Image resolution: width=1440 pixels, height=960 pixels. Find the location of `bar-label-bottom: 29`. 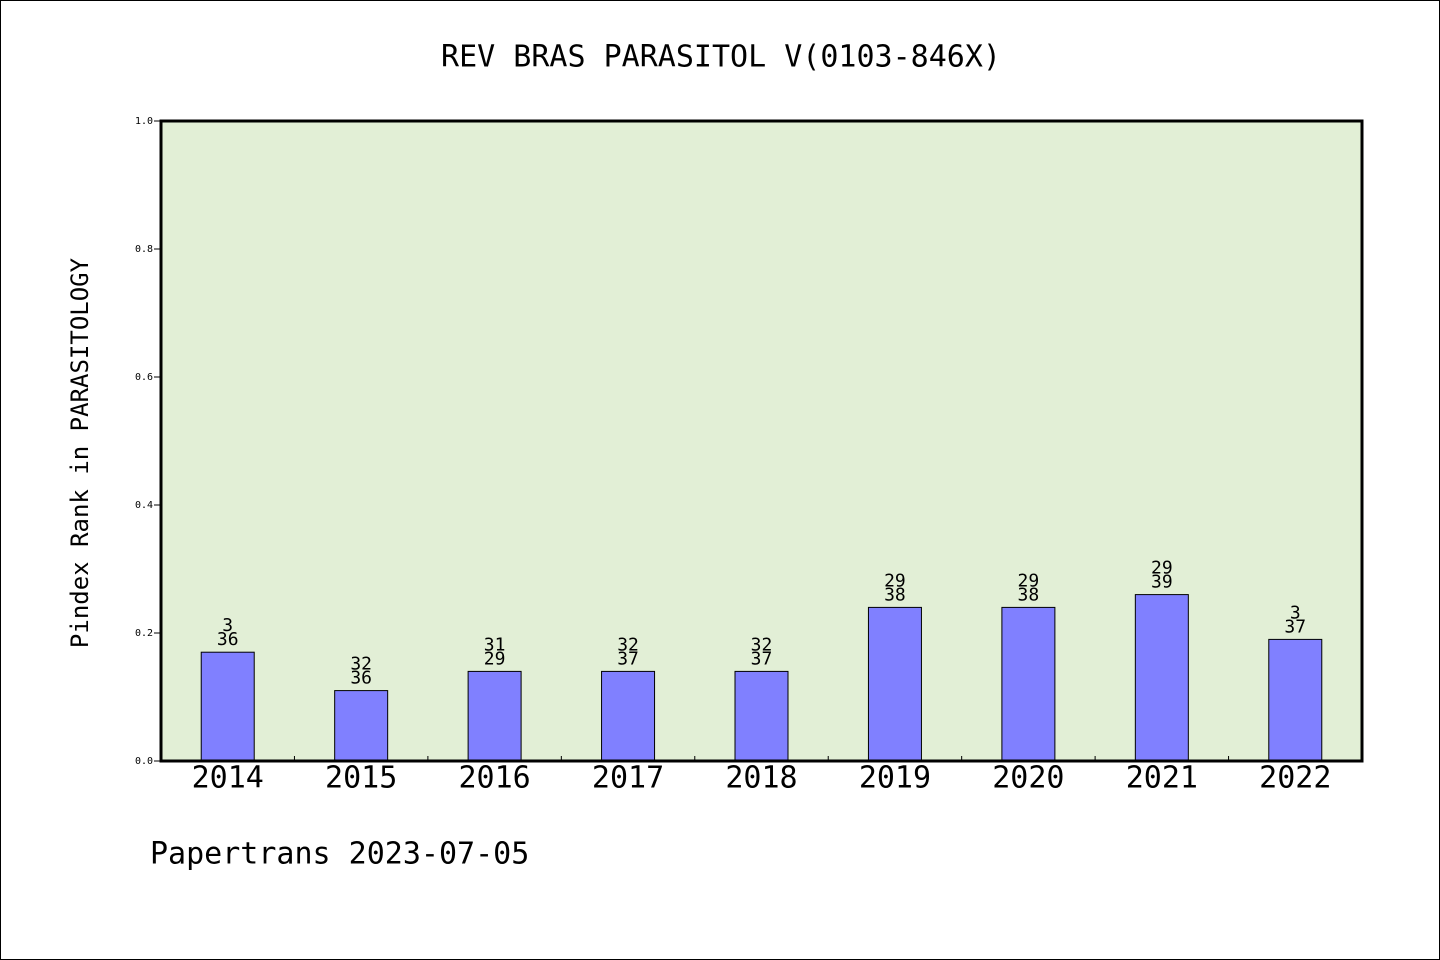

bar-label-bottom: 29 is located at coordinates (495, 658).